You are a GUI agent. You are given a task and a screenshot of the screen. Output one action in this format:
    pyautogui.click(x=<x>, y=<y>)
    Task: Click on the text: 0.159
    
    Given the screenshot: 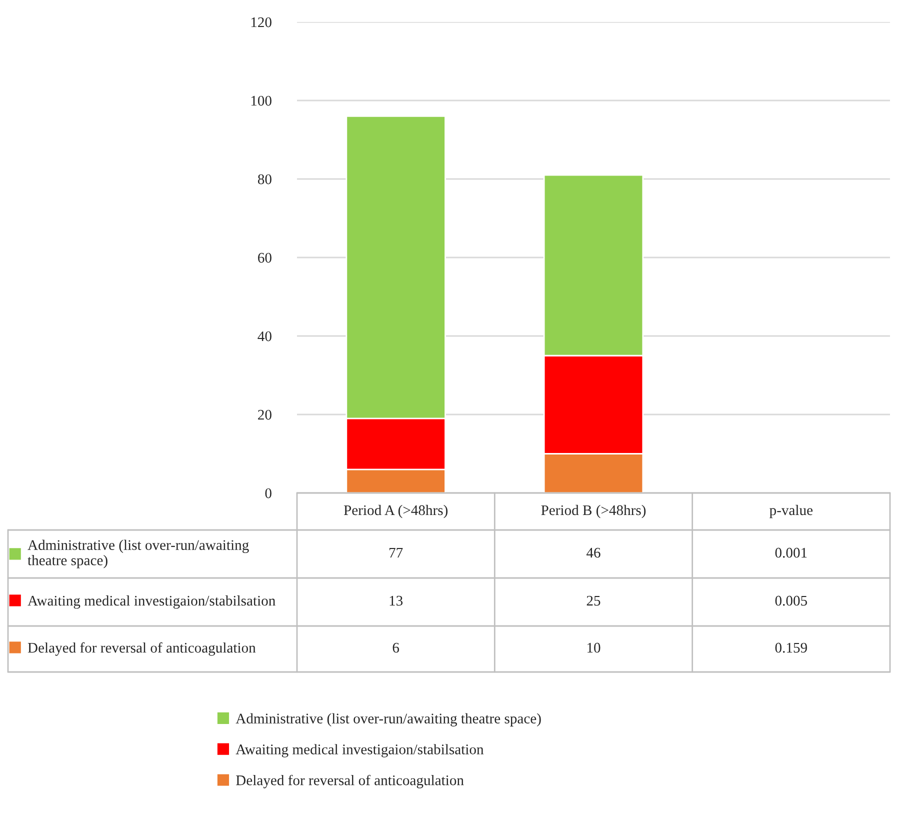 What is the action you would take?
    pyautogui.click(x=791, y=647)
    